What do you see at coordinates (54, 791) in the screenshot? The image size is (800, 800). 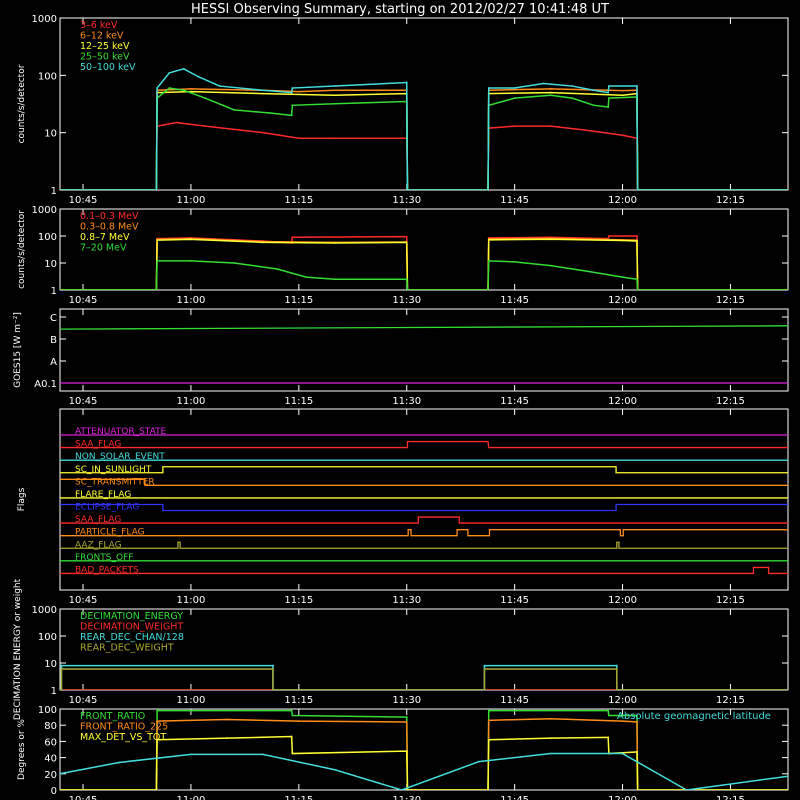 I see `y-tick-label: 0` at bounding box center [54, 791].